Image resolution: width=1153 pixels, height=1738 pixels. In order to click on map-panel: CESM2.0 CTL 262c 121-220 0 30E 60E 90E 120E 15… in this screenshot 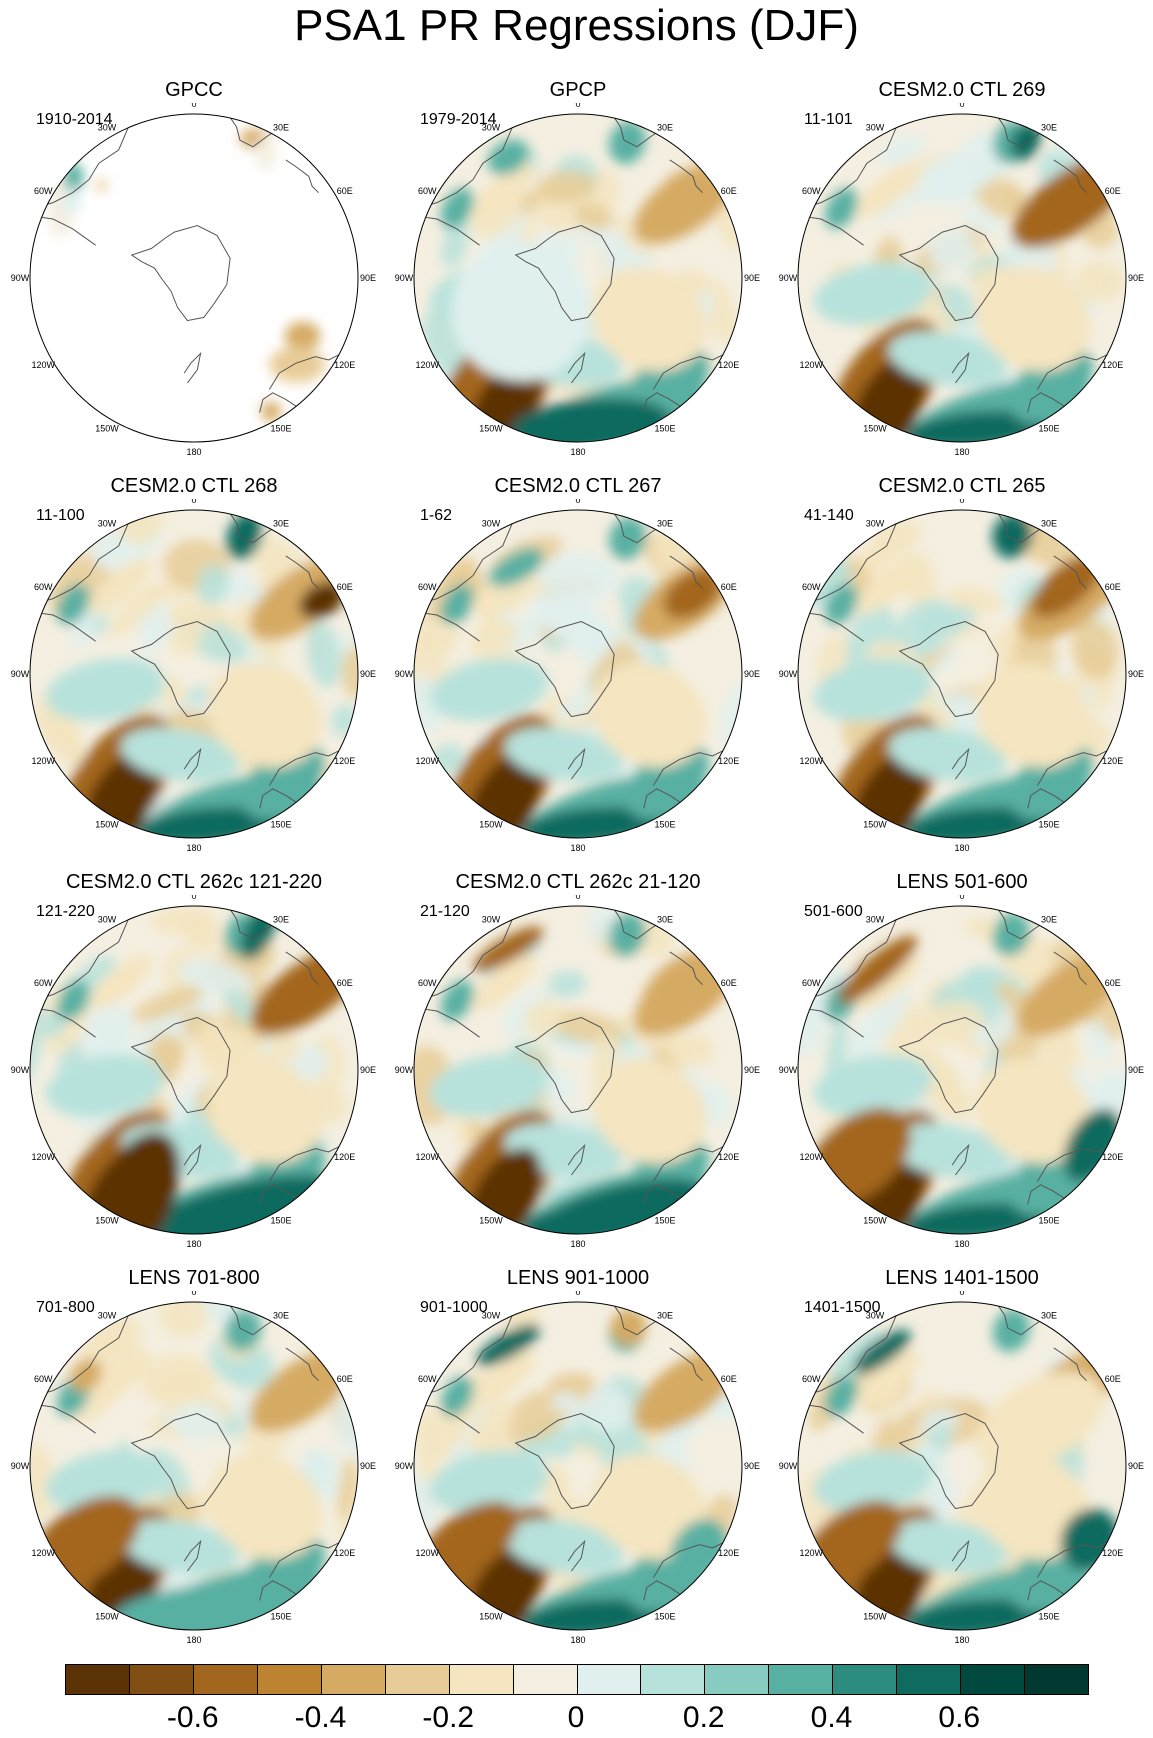, I will do `click(194, 1067)`.